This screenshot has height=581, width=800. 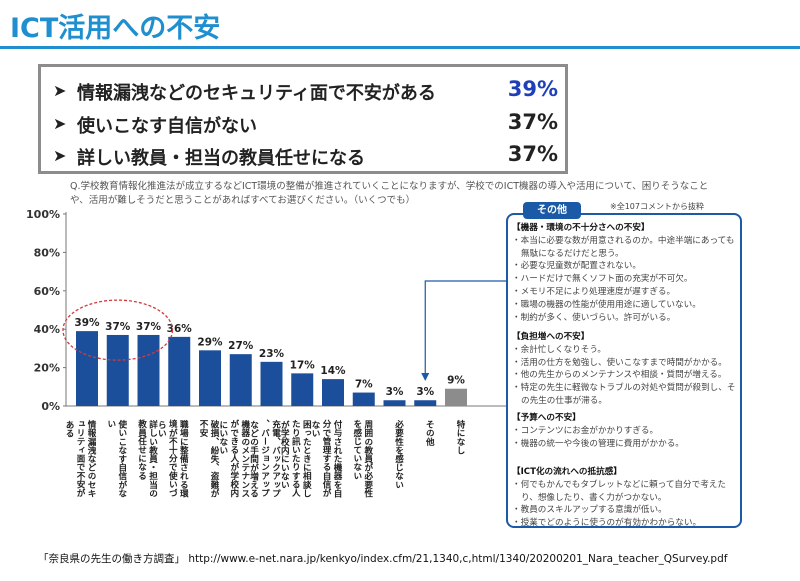 What do you see at coordinates (581, 228) in the screenshot?
I see `comment-group-heading: 【機器・環境の不十分さへの不安】` at bounding box center [581, 228].